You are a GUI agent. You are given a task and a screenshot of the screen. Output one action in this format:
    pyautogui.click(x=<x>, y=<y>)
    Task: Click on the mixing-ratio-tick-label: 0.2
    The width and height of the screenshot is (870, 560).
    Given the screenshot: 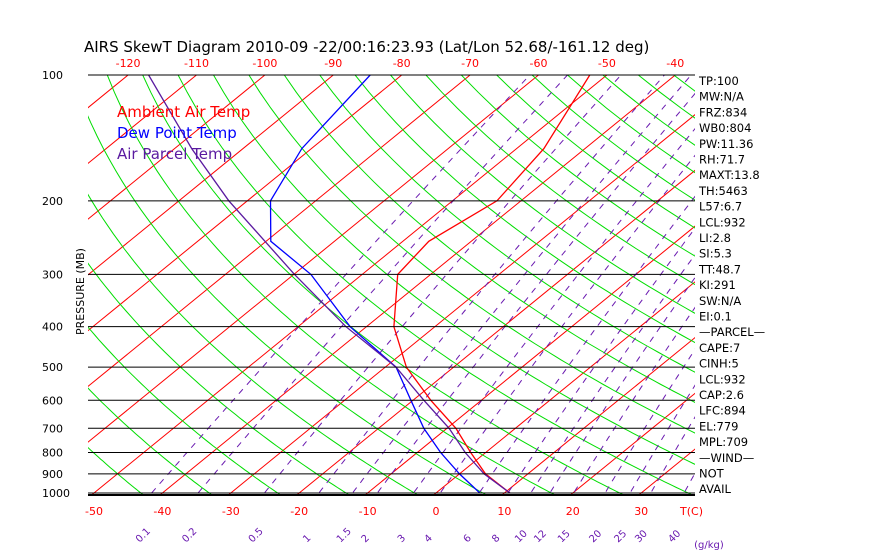 What is the action you would take?
    pyautogui.click(x=189, y=535)
    